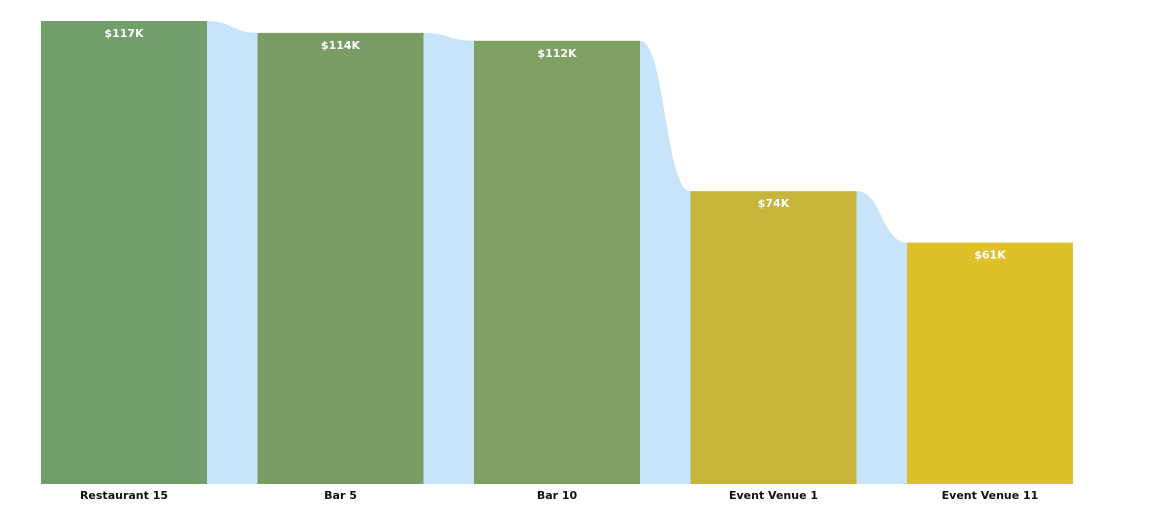  I want to click on category-label-3: Bar 10, so click(557, 495).